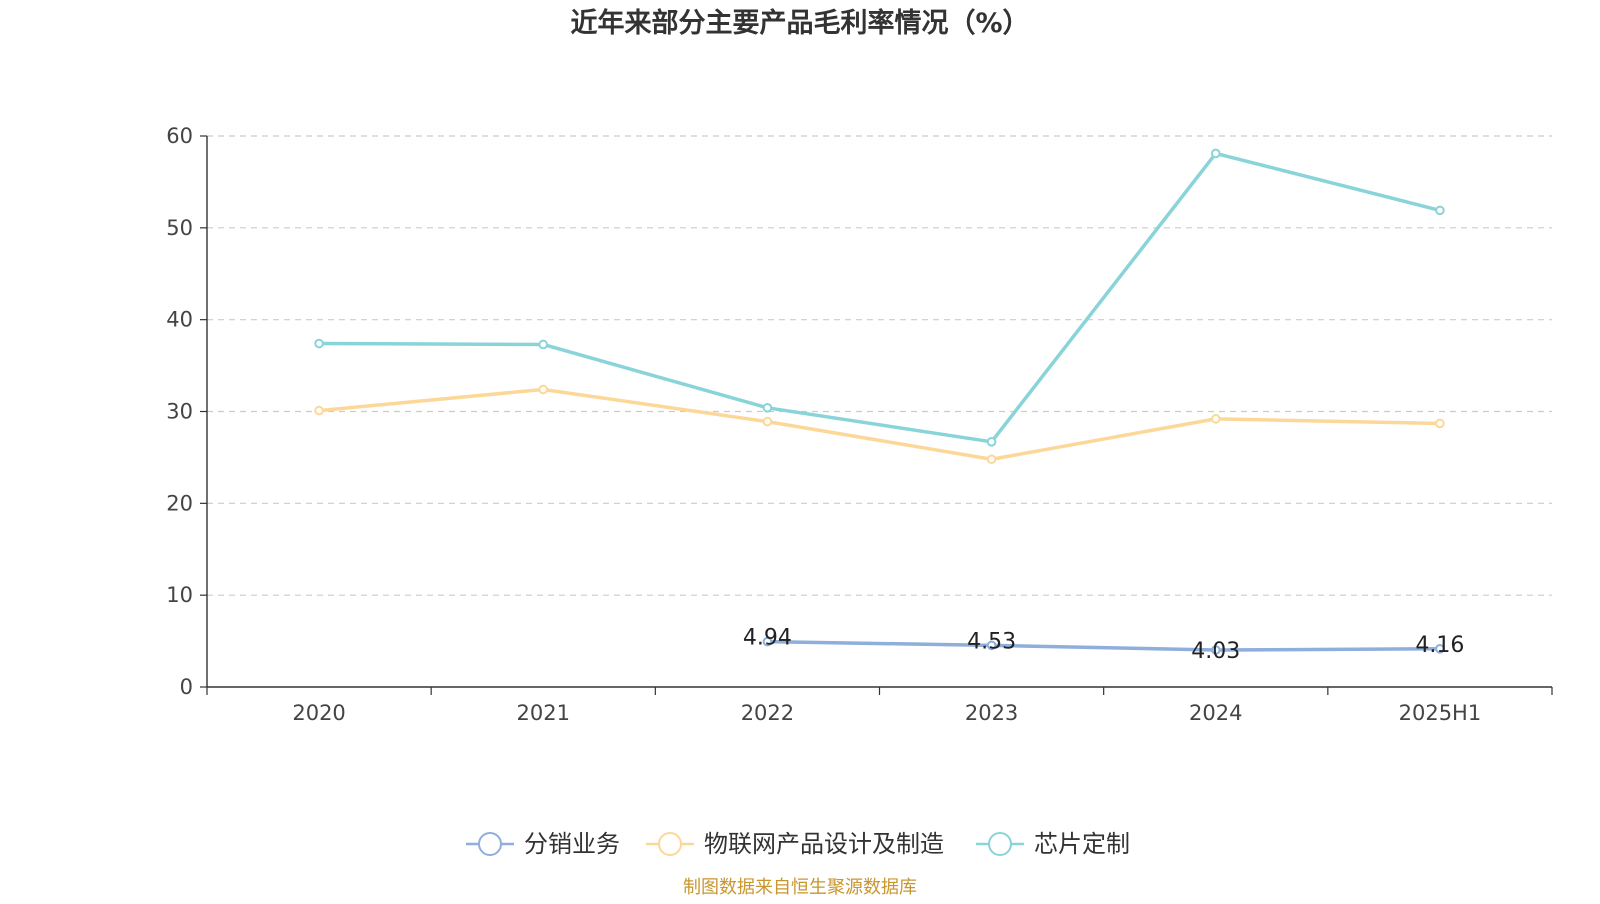 The height and width of the screenshot is (904, 1600). I want to click on x-tick-label: 2024, so click(1215, 713).